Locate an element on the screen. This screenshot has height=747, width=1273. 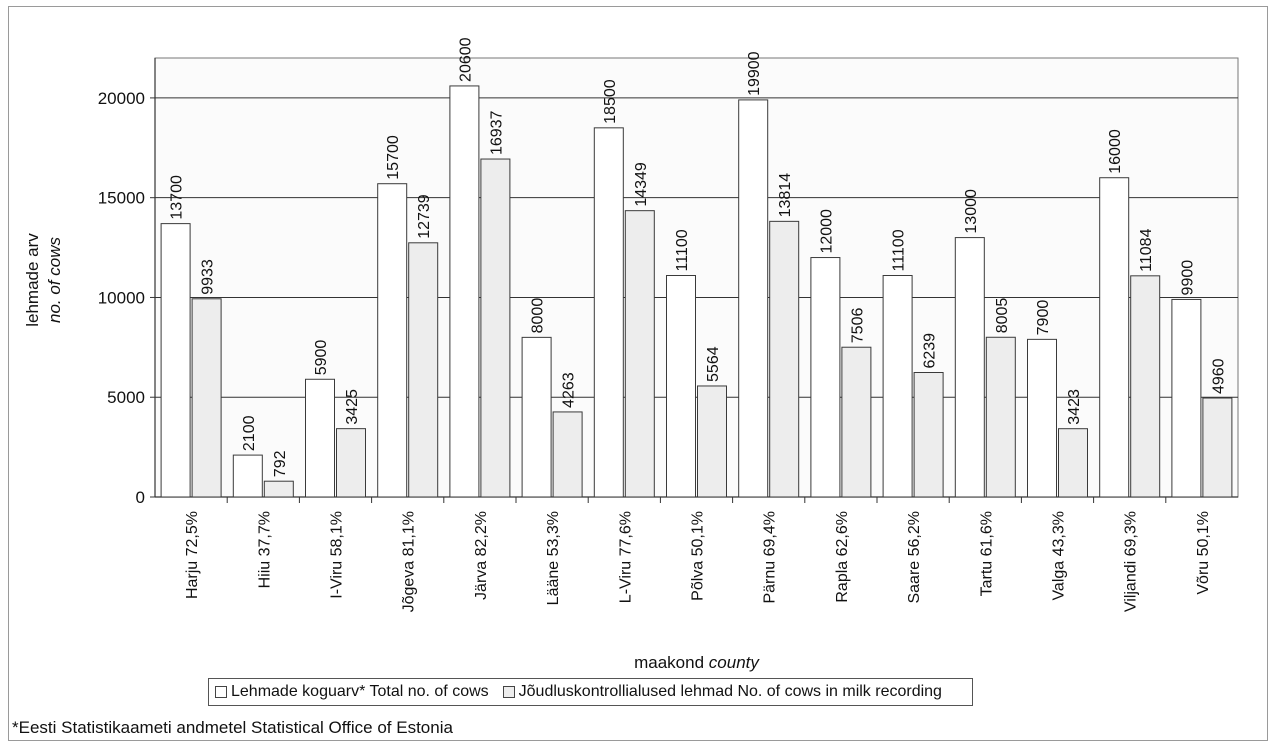
data-label-total: 12000 is located at coordinates (826, 231).